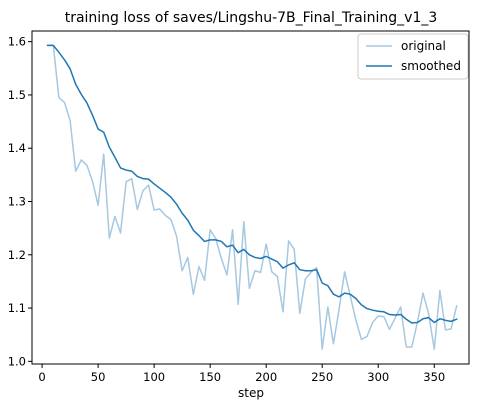 This screenshot has height=402, width=483. I want to click on y-tick-label: 1.2, so click(17, 255).